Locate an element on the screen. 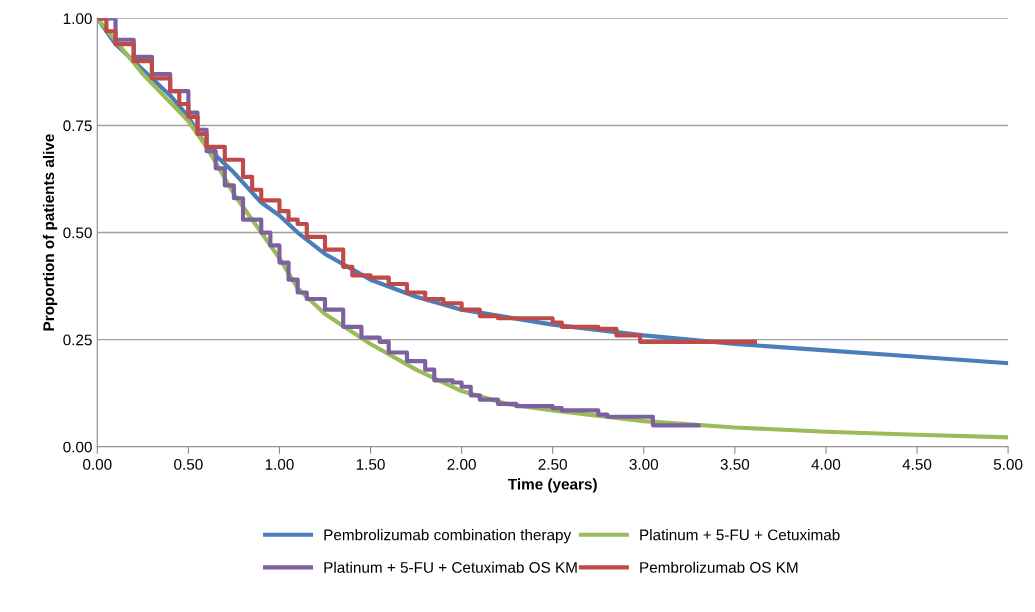 The width and height of the screenshot is (1035, 612). x-tick-label: 1.50 is located at coordinates (370, 464).